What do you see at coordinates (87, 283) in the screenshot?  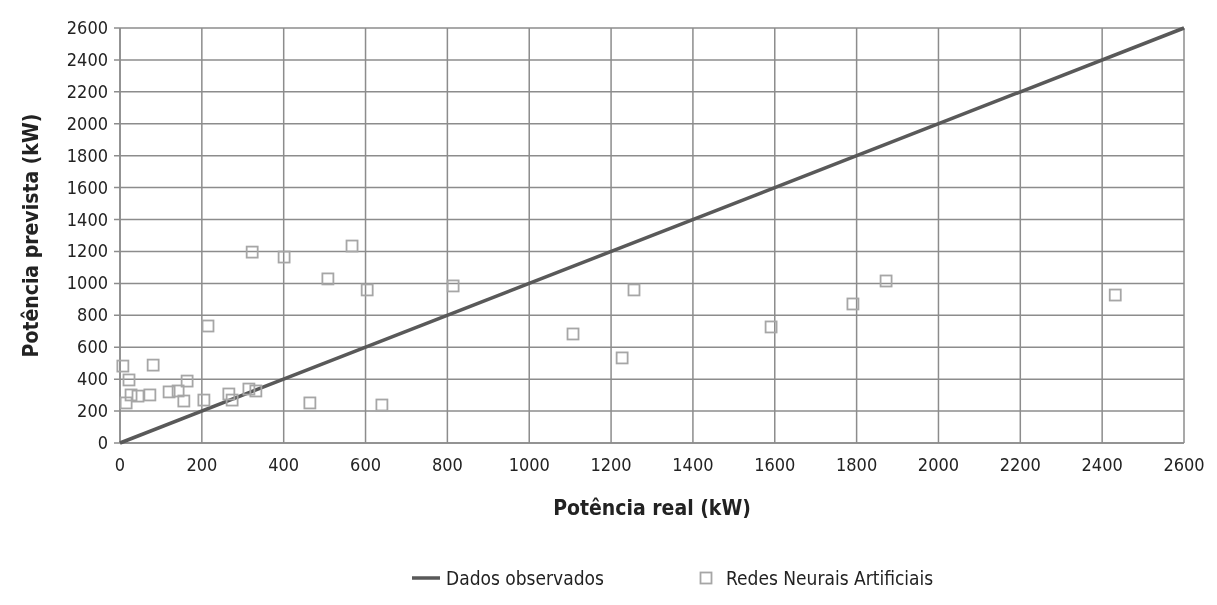 I see `y-tick-label: 1000` at bounding box center [87, 283].